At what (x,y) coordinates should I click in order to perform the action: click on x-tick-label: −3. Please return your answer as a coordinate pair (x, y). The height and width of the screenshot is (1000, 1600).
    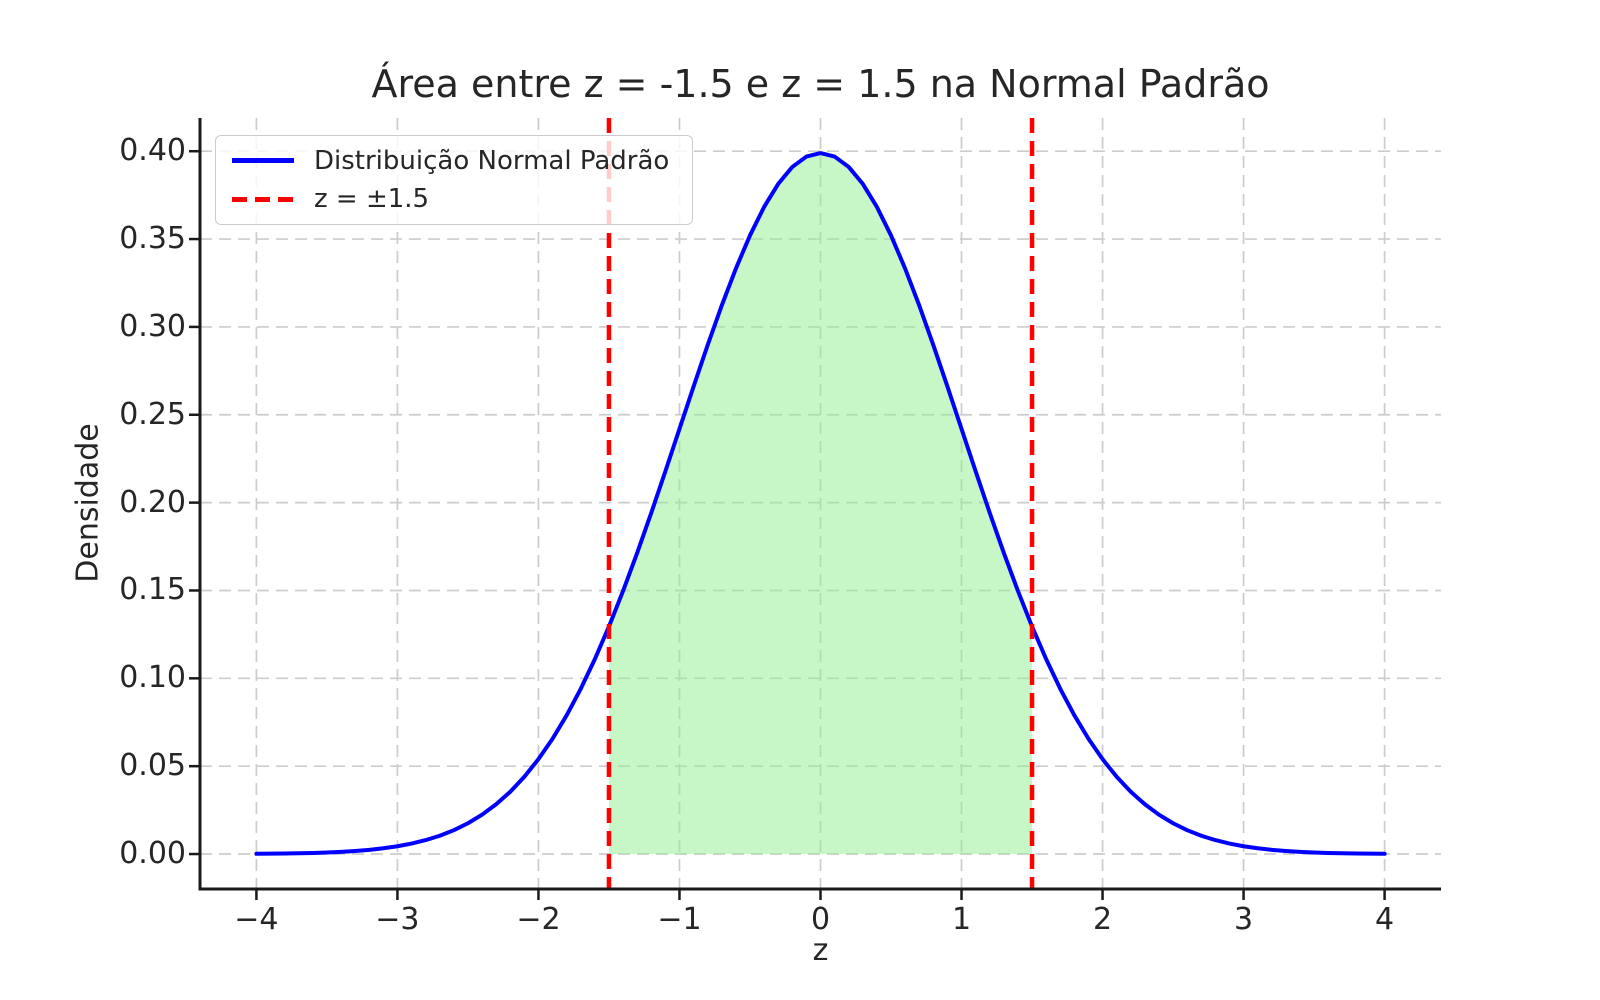
    Looking at the image, I should click on (397, 919).